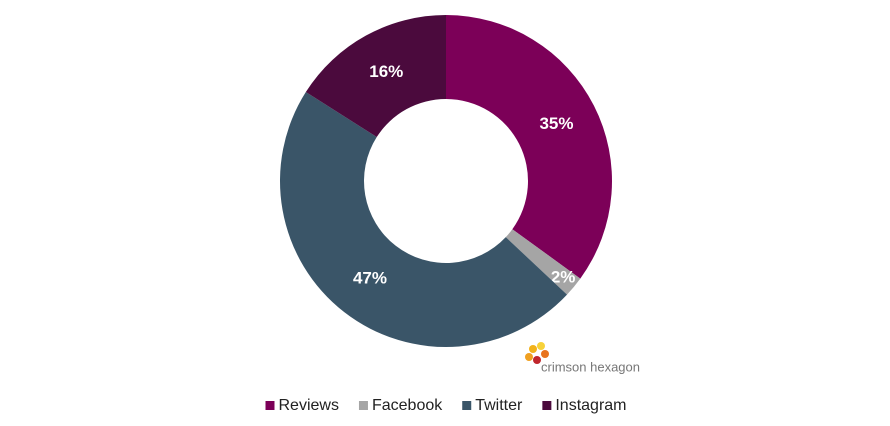 The image size is (890, 426). Describe the element at coordinates (563, 276) in the screenshot. I see `value-label: 2%` at that location.